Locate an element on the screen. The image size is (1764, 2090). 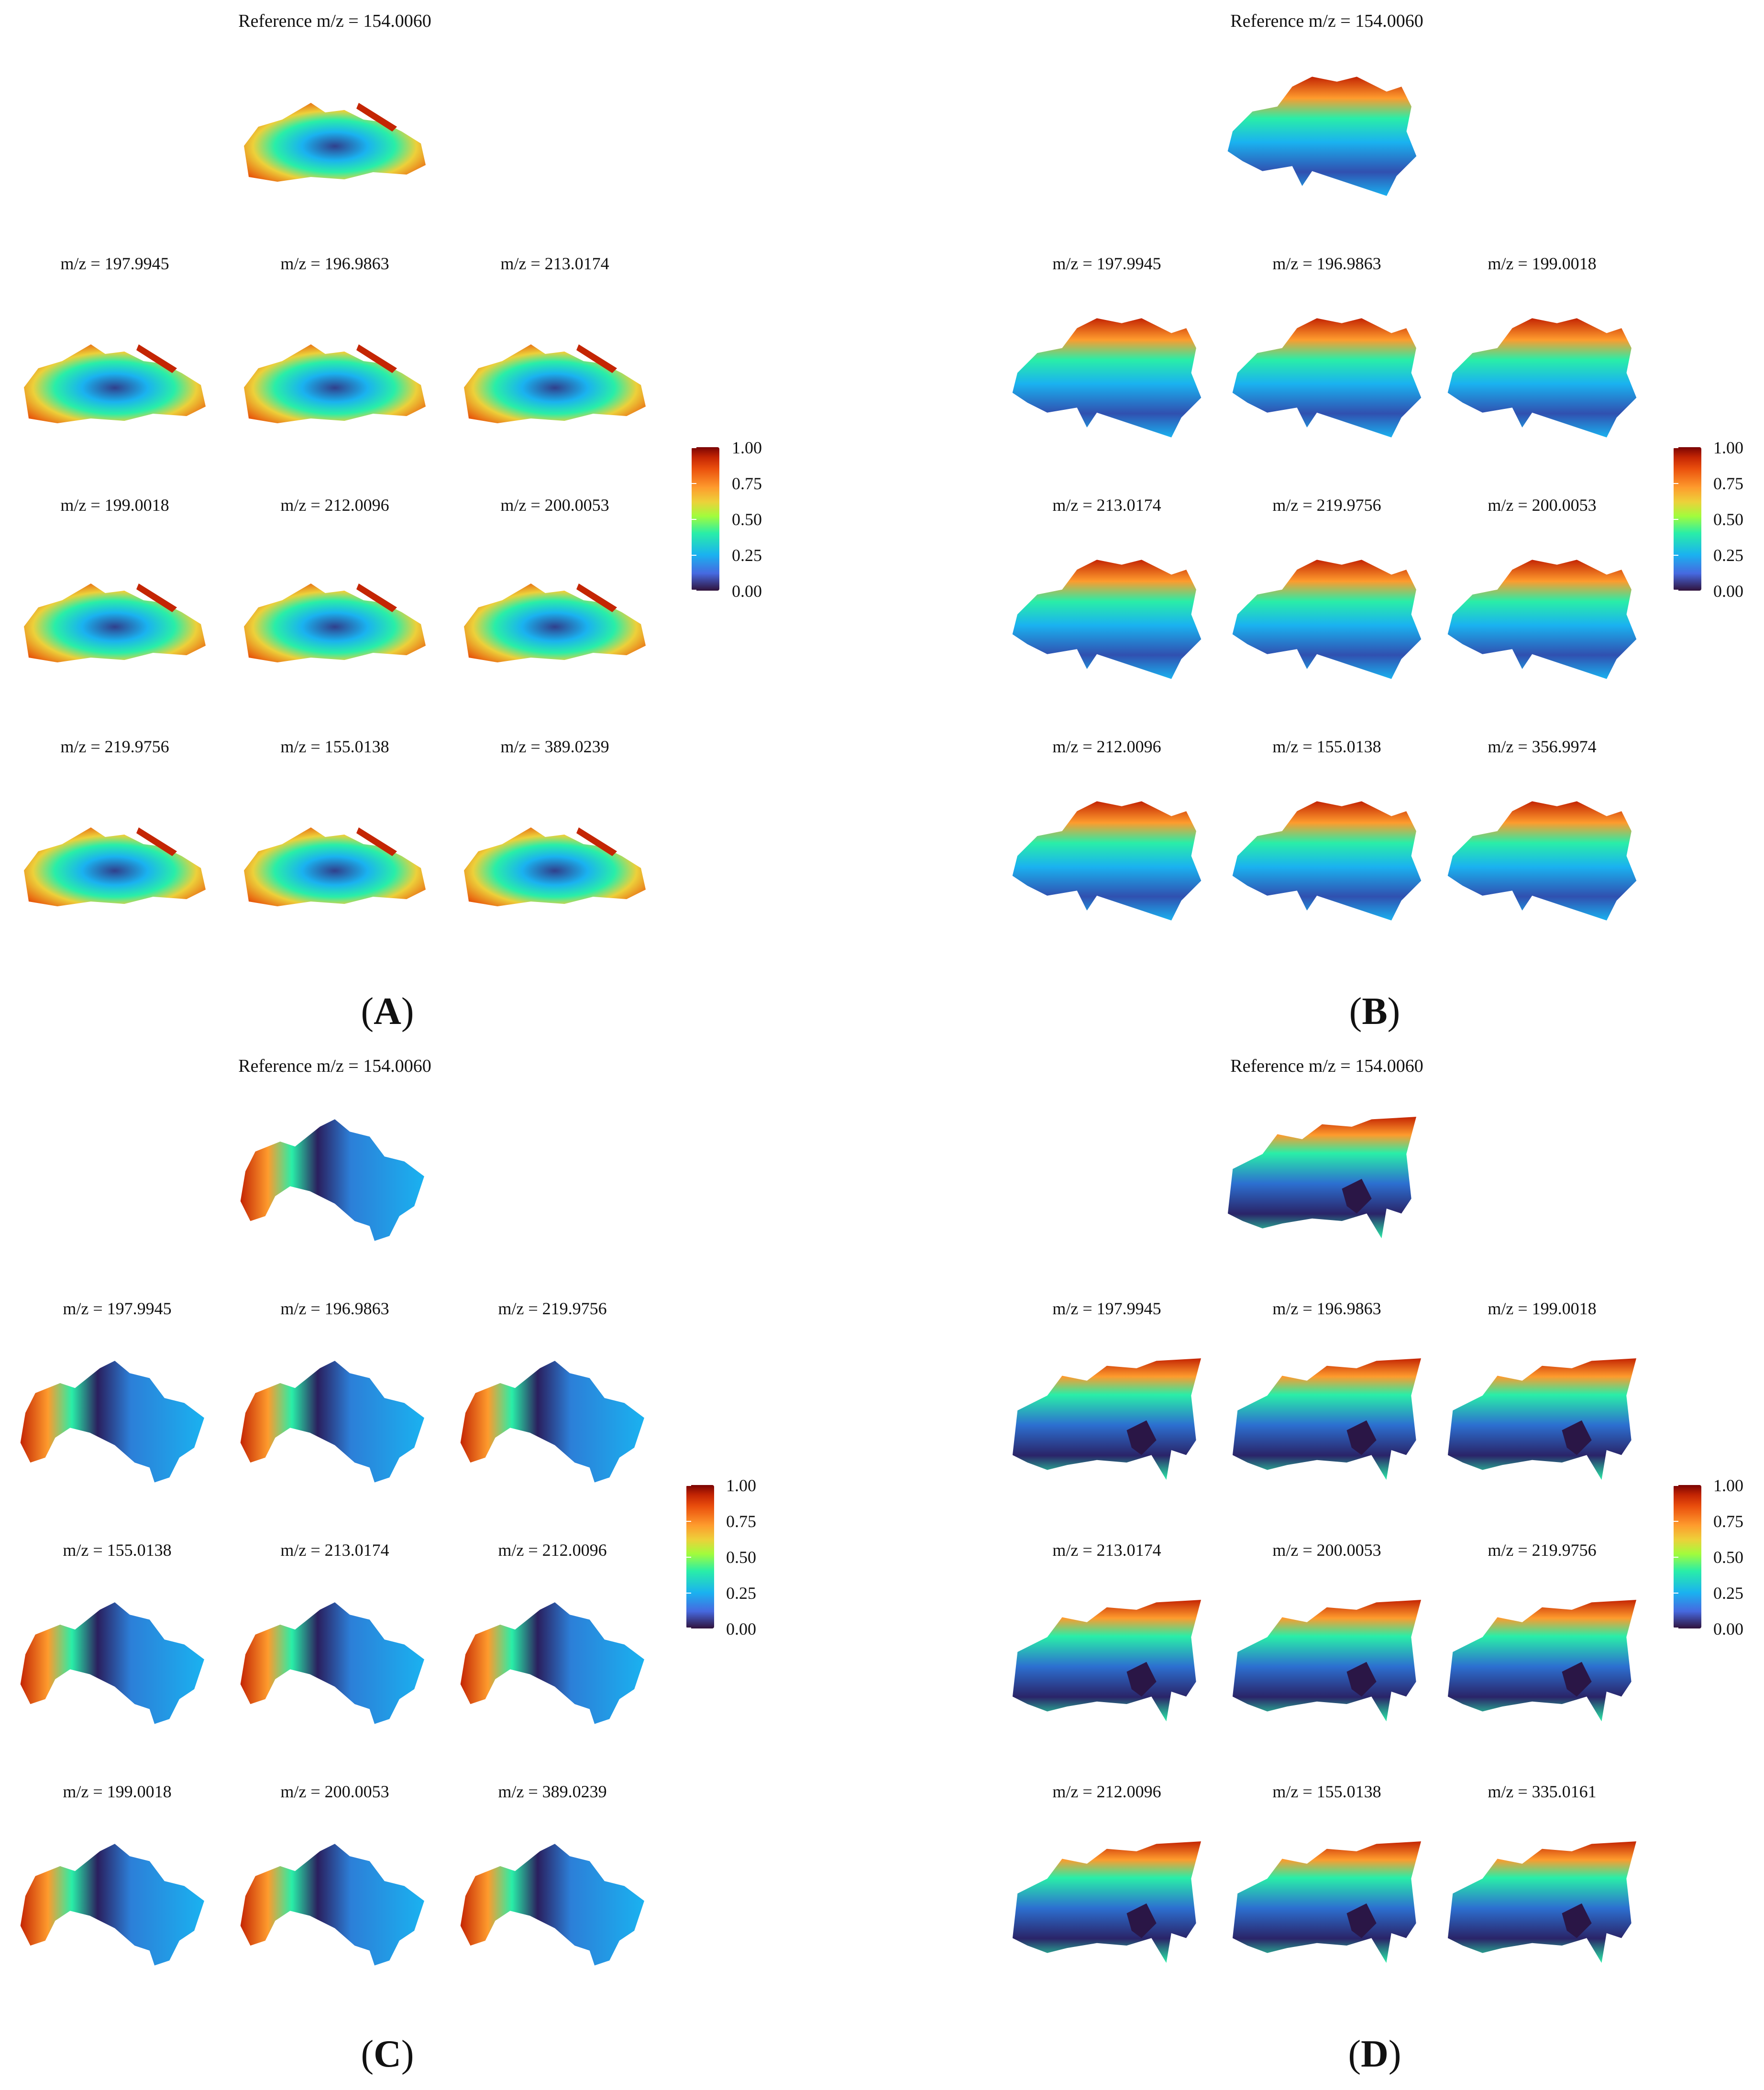
panel-label: (B) is located at coordinates (1374, 1011).